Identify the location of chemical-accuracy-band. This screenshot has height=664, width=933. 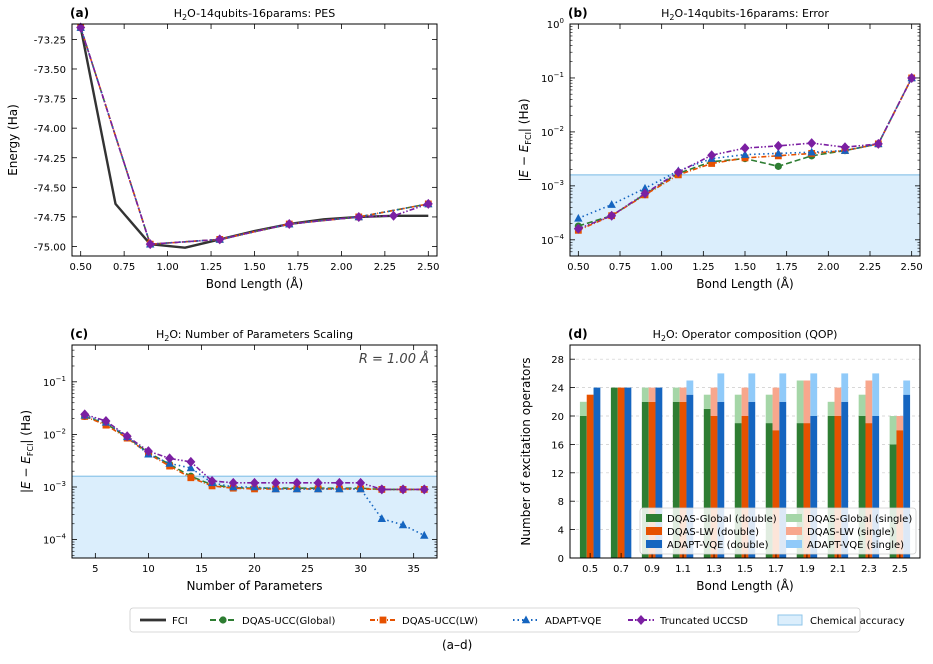
(745, 215).